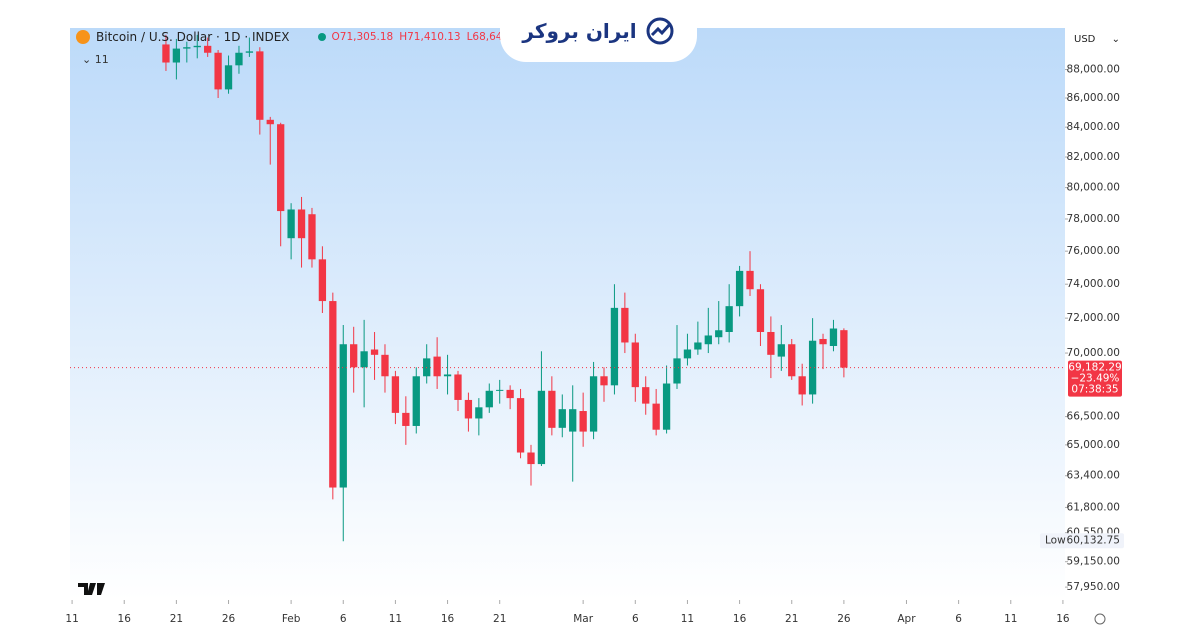  What do you see at coordinates (1093, 476) in the screenshot?
I see `y-tick-label: 63,400.00` at bounding box center [1093, 476].